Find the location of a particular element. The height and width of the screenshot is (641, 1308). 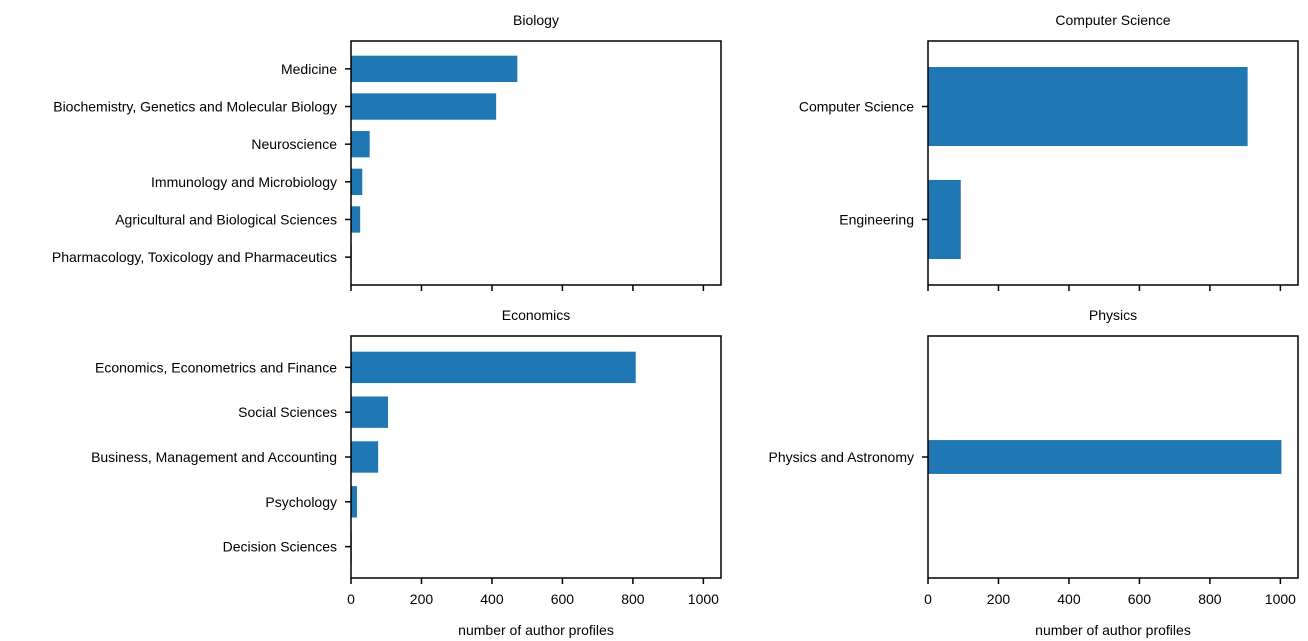

y-tick-label: Immunology and Microbiology is located at coordinates (244, 182).